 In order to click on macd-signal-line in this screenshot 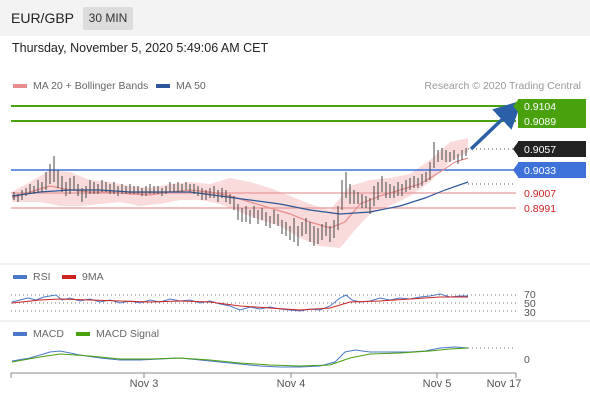, I will do `click(240, 357)`.